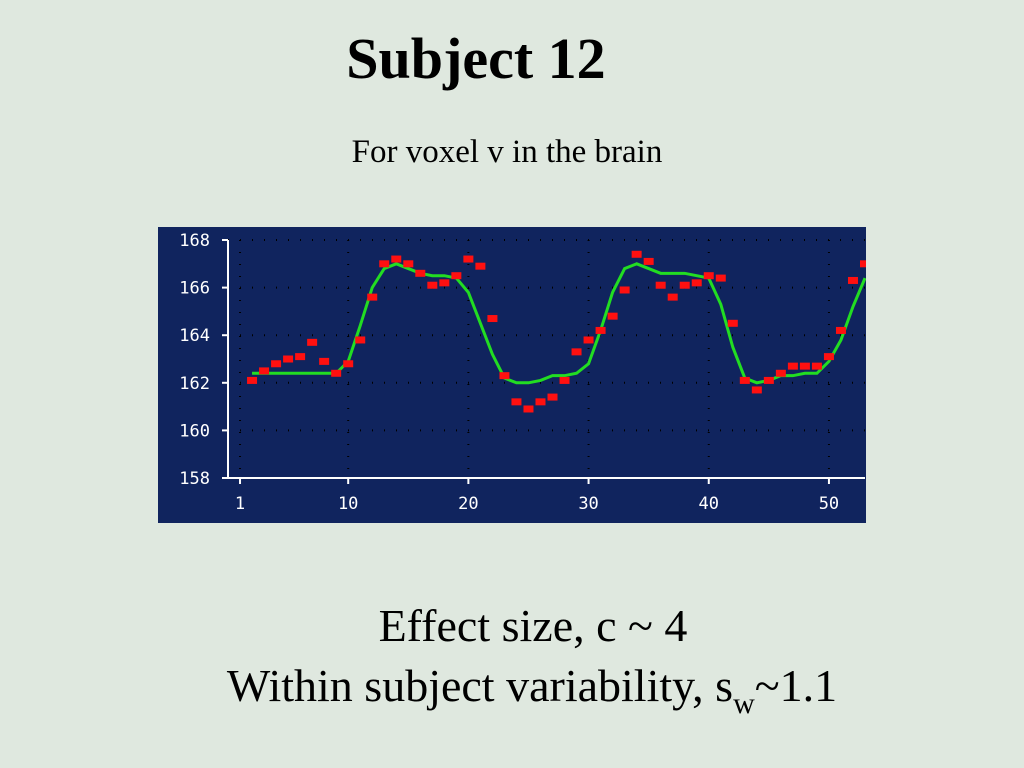 The image size is (1024, 768). What do you see at coordinates (194, 241) in the screenshot?
I see `y-tick-label: 168` at bounding box center [194, 241].